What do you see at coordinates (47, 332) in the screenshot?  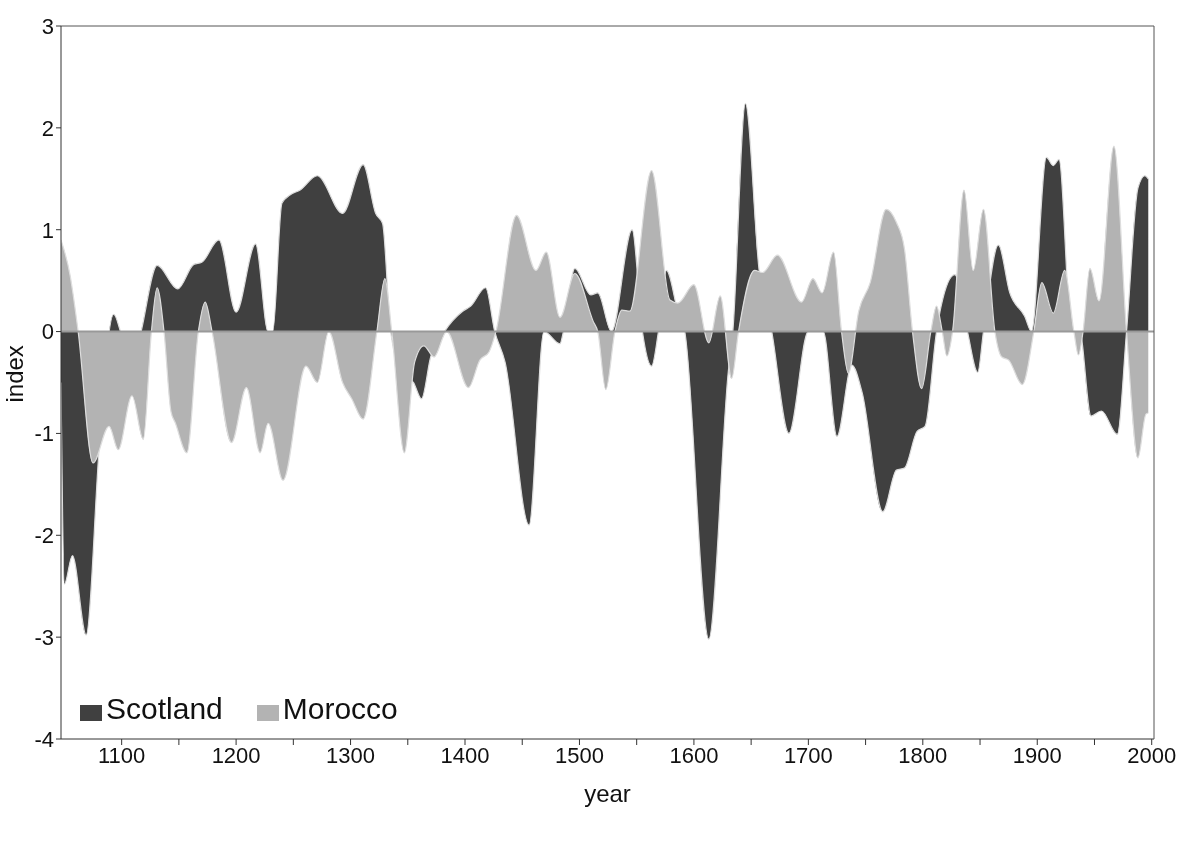 I see `y-tick-label: 0` at bounding box center [47, 332].